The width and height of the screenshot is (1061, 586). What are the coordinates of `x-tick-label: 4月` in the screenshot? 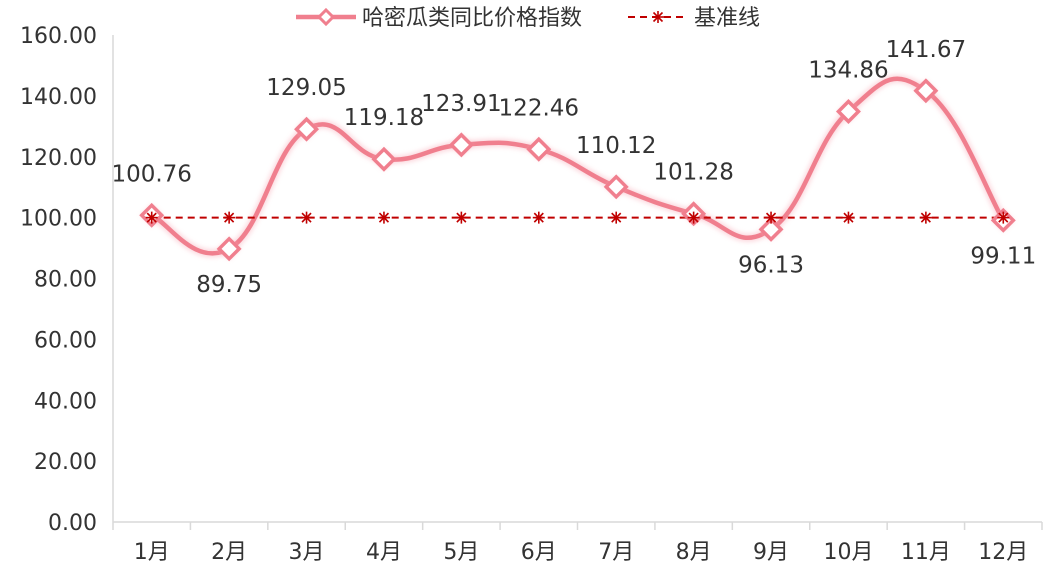 It's located at (384, 552).